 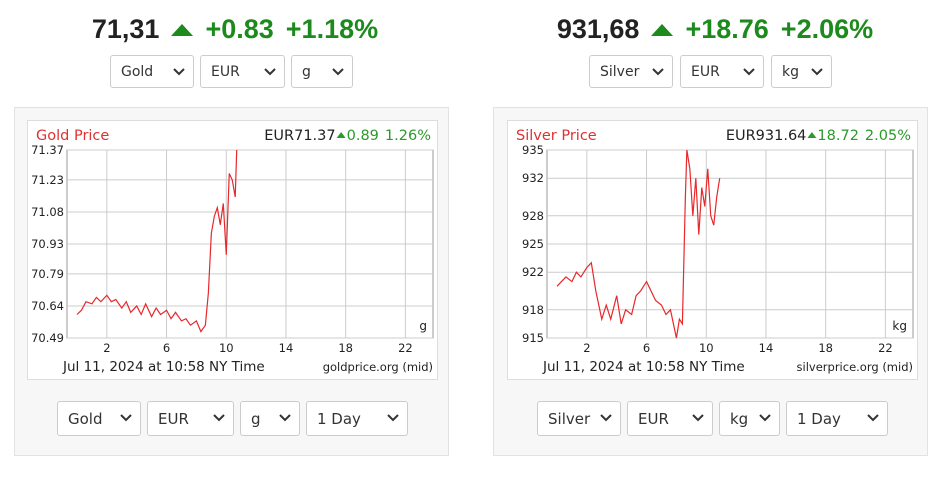 What do you see at coordinates (855, 367) in the screenshot?
I see `source: silverprice.org (mid)` at bounding box center [855, 367].